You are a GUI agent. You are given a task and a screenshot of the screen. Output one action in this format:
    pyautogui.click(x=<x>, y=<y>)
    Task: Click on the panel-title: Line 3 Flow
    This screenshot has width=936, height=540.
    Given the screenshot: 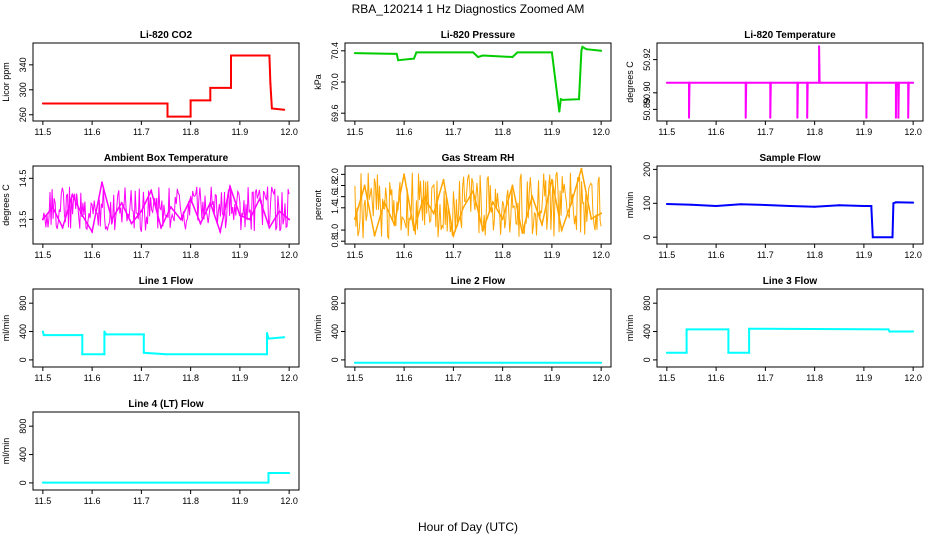 What is the action you would take?
    pyautogui.click(x=790, y=281)
    